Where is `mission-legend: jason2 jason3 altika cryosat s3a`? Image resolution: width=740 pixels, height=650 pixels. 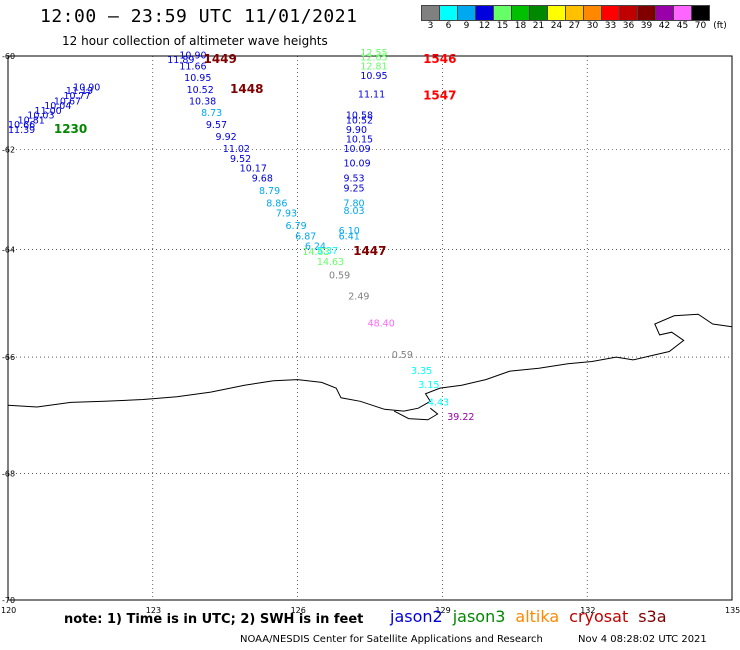 mission-legend: jason2 jason3 altika cryosat s3a is located at coordinates (533, 616).